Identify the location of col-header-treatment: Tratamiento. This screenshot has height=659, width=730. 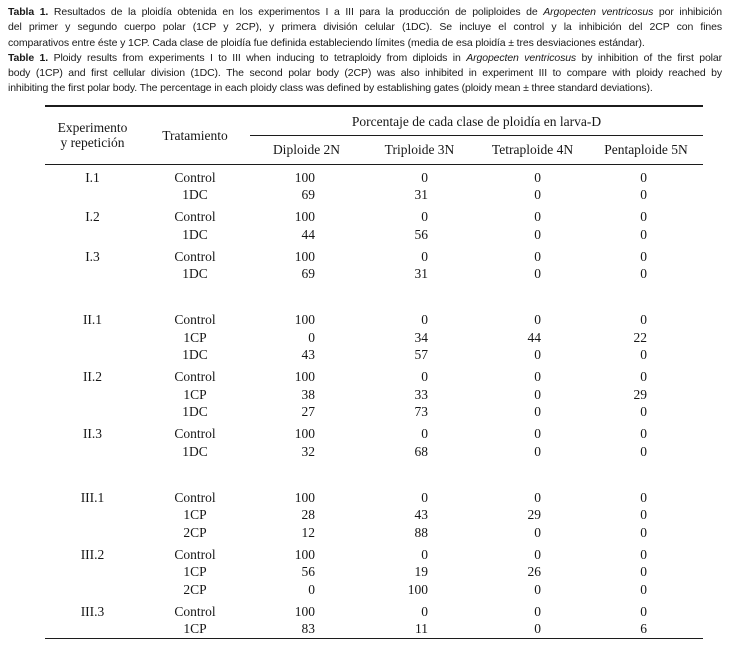
(195, 135).